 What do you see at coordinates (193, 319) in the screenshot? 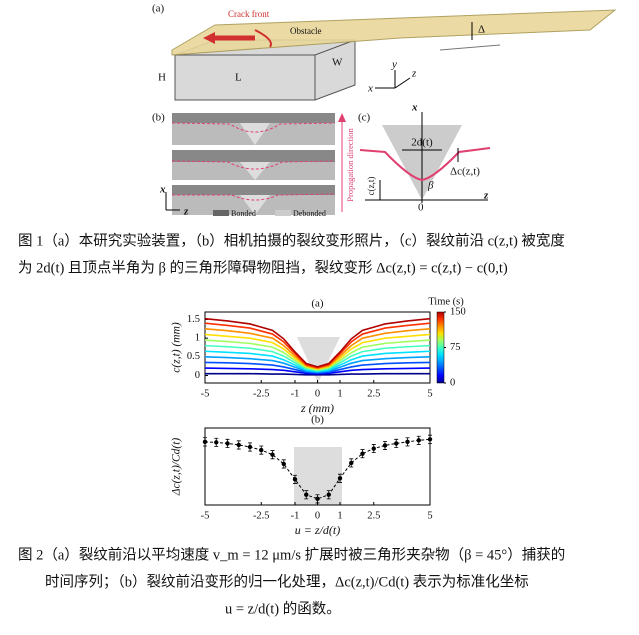
I see `y-tick-label: 1.5` at bounding box center [193, 319].